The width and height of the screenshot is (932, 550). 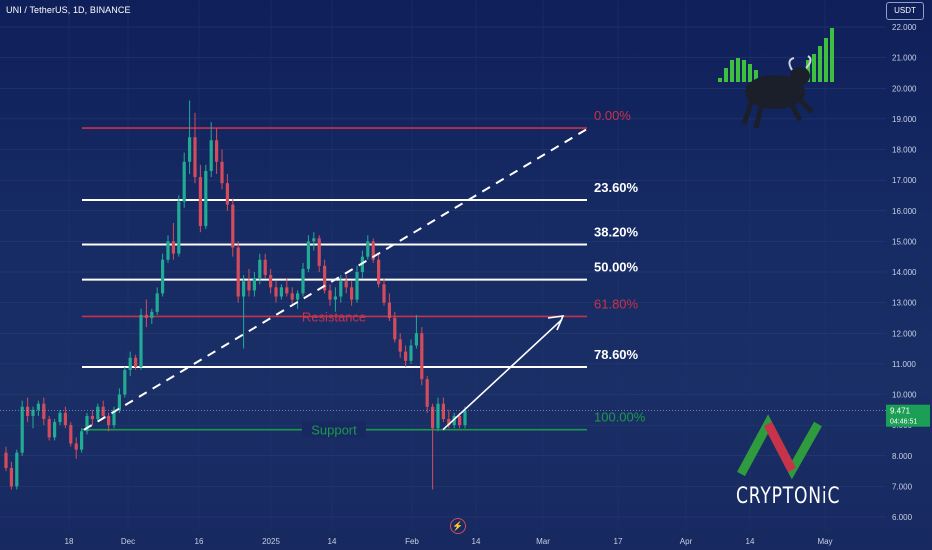 What do you see at coordinates (334, 429) in the screenshot?
I see `support-label-bg` at bounding box center [334, 429].